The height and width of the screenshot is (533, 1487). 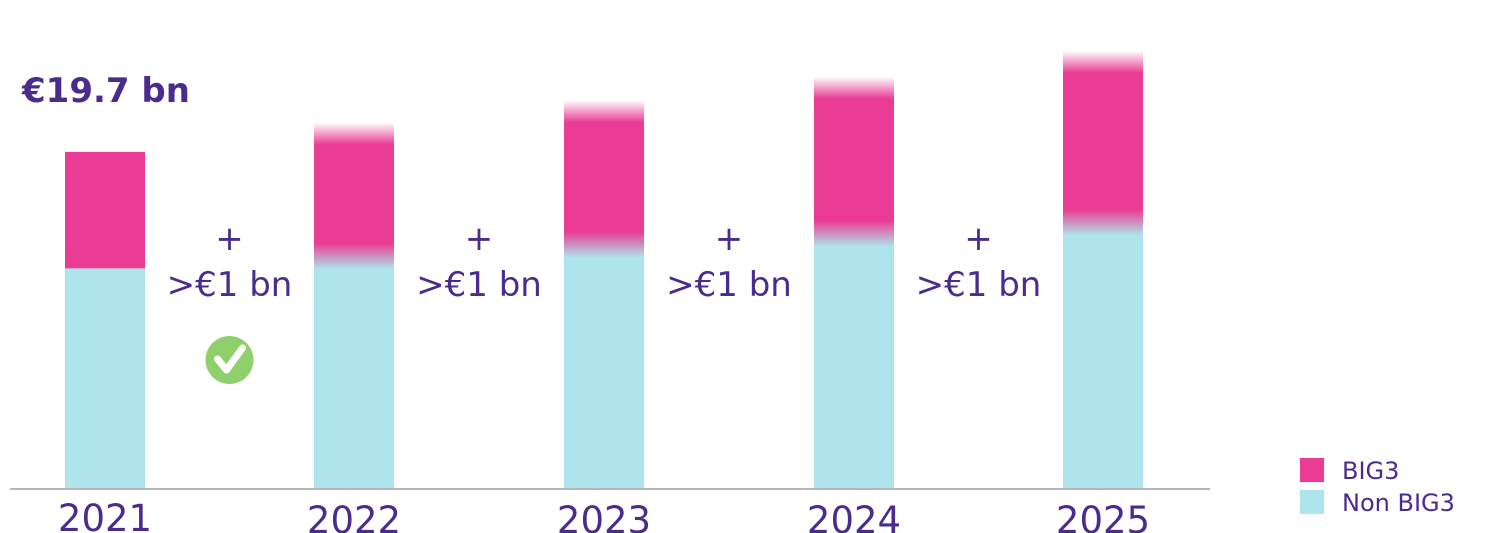 I want to click on x-tick-label-2022: 2022, so click(x=354, y=516).